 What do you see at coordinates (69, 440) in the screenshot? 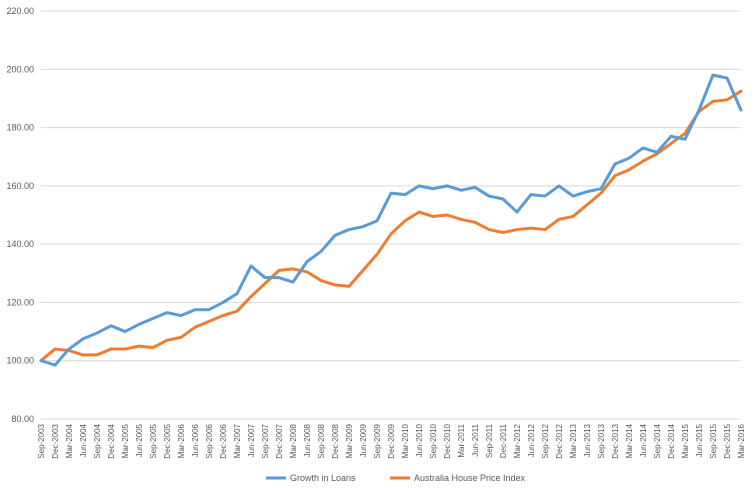
I see `x-tick-label: Mar-2004` at bounding box center [69, 440].